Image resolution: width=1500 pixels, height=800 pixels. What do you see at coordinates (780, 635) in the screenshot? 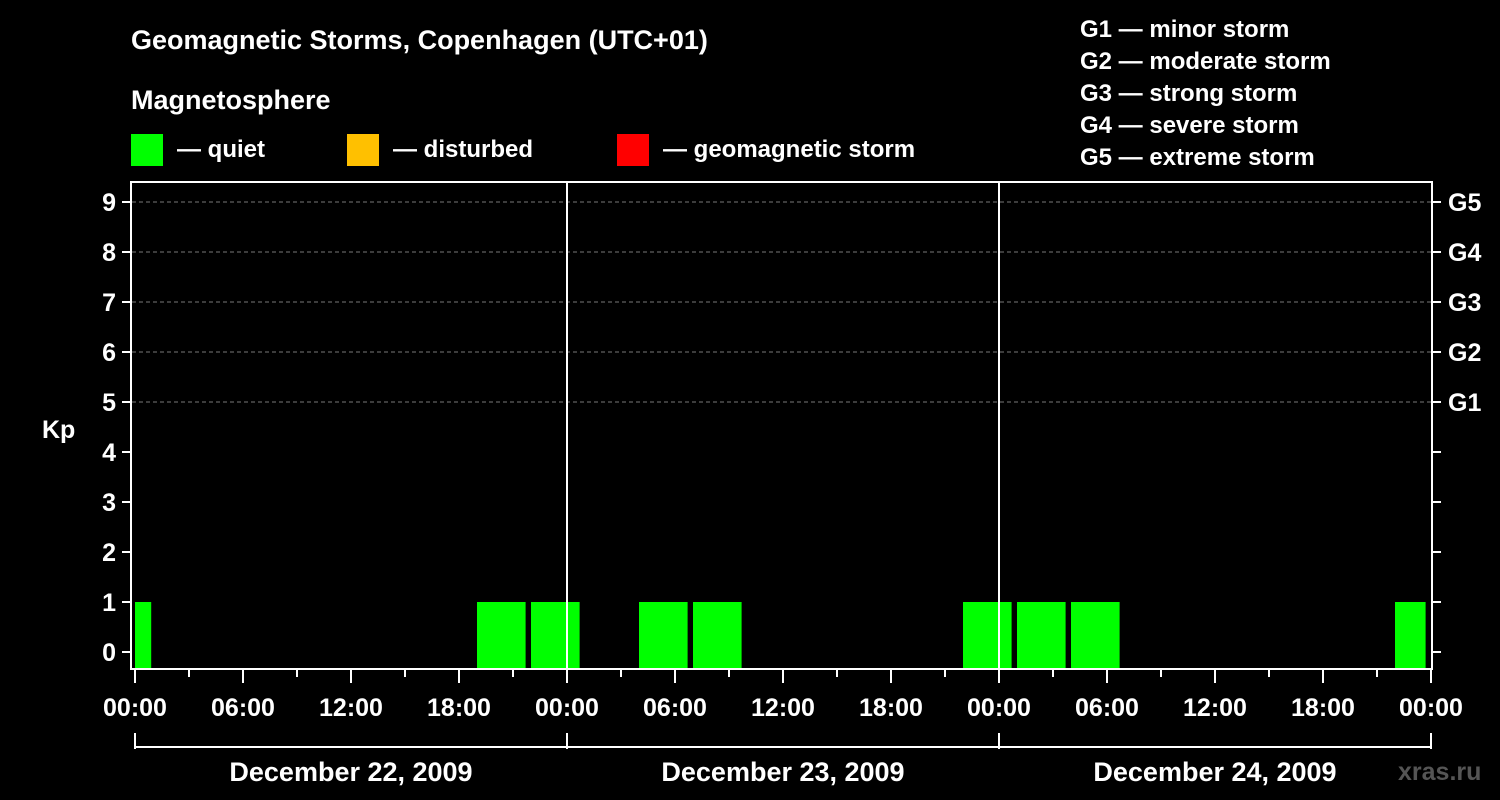
I see `kp-bars` at bounding box center [780, 635].